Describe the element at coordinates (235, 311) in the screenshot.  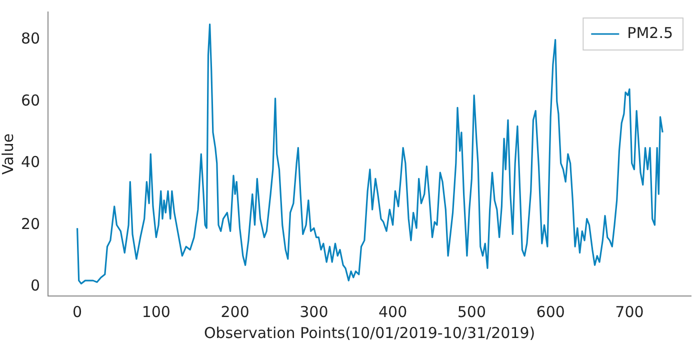
I see `x-tick-label: 200` at that location.